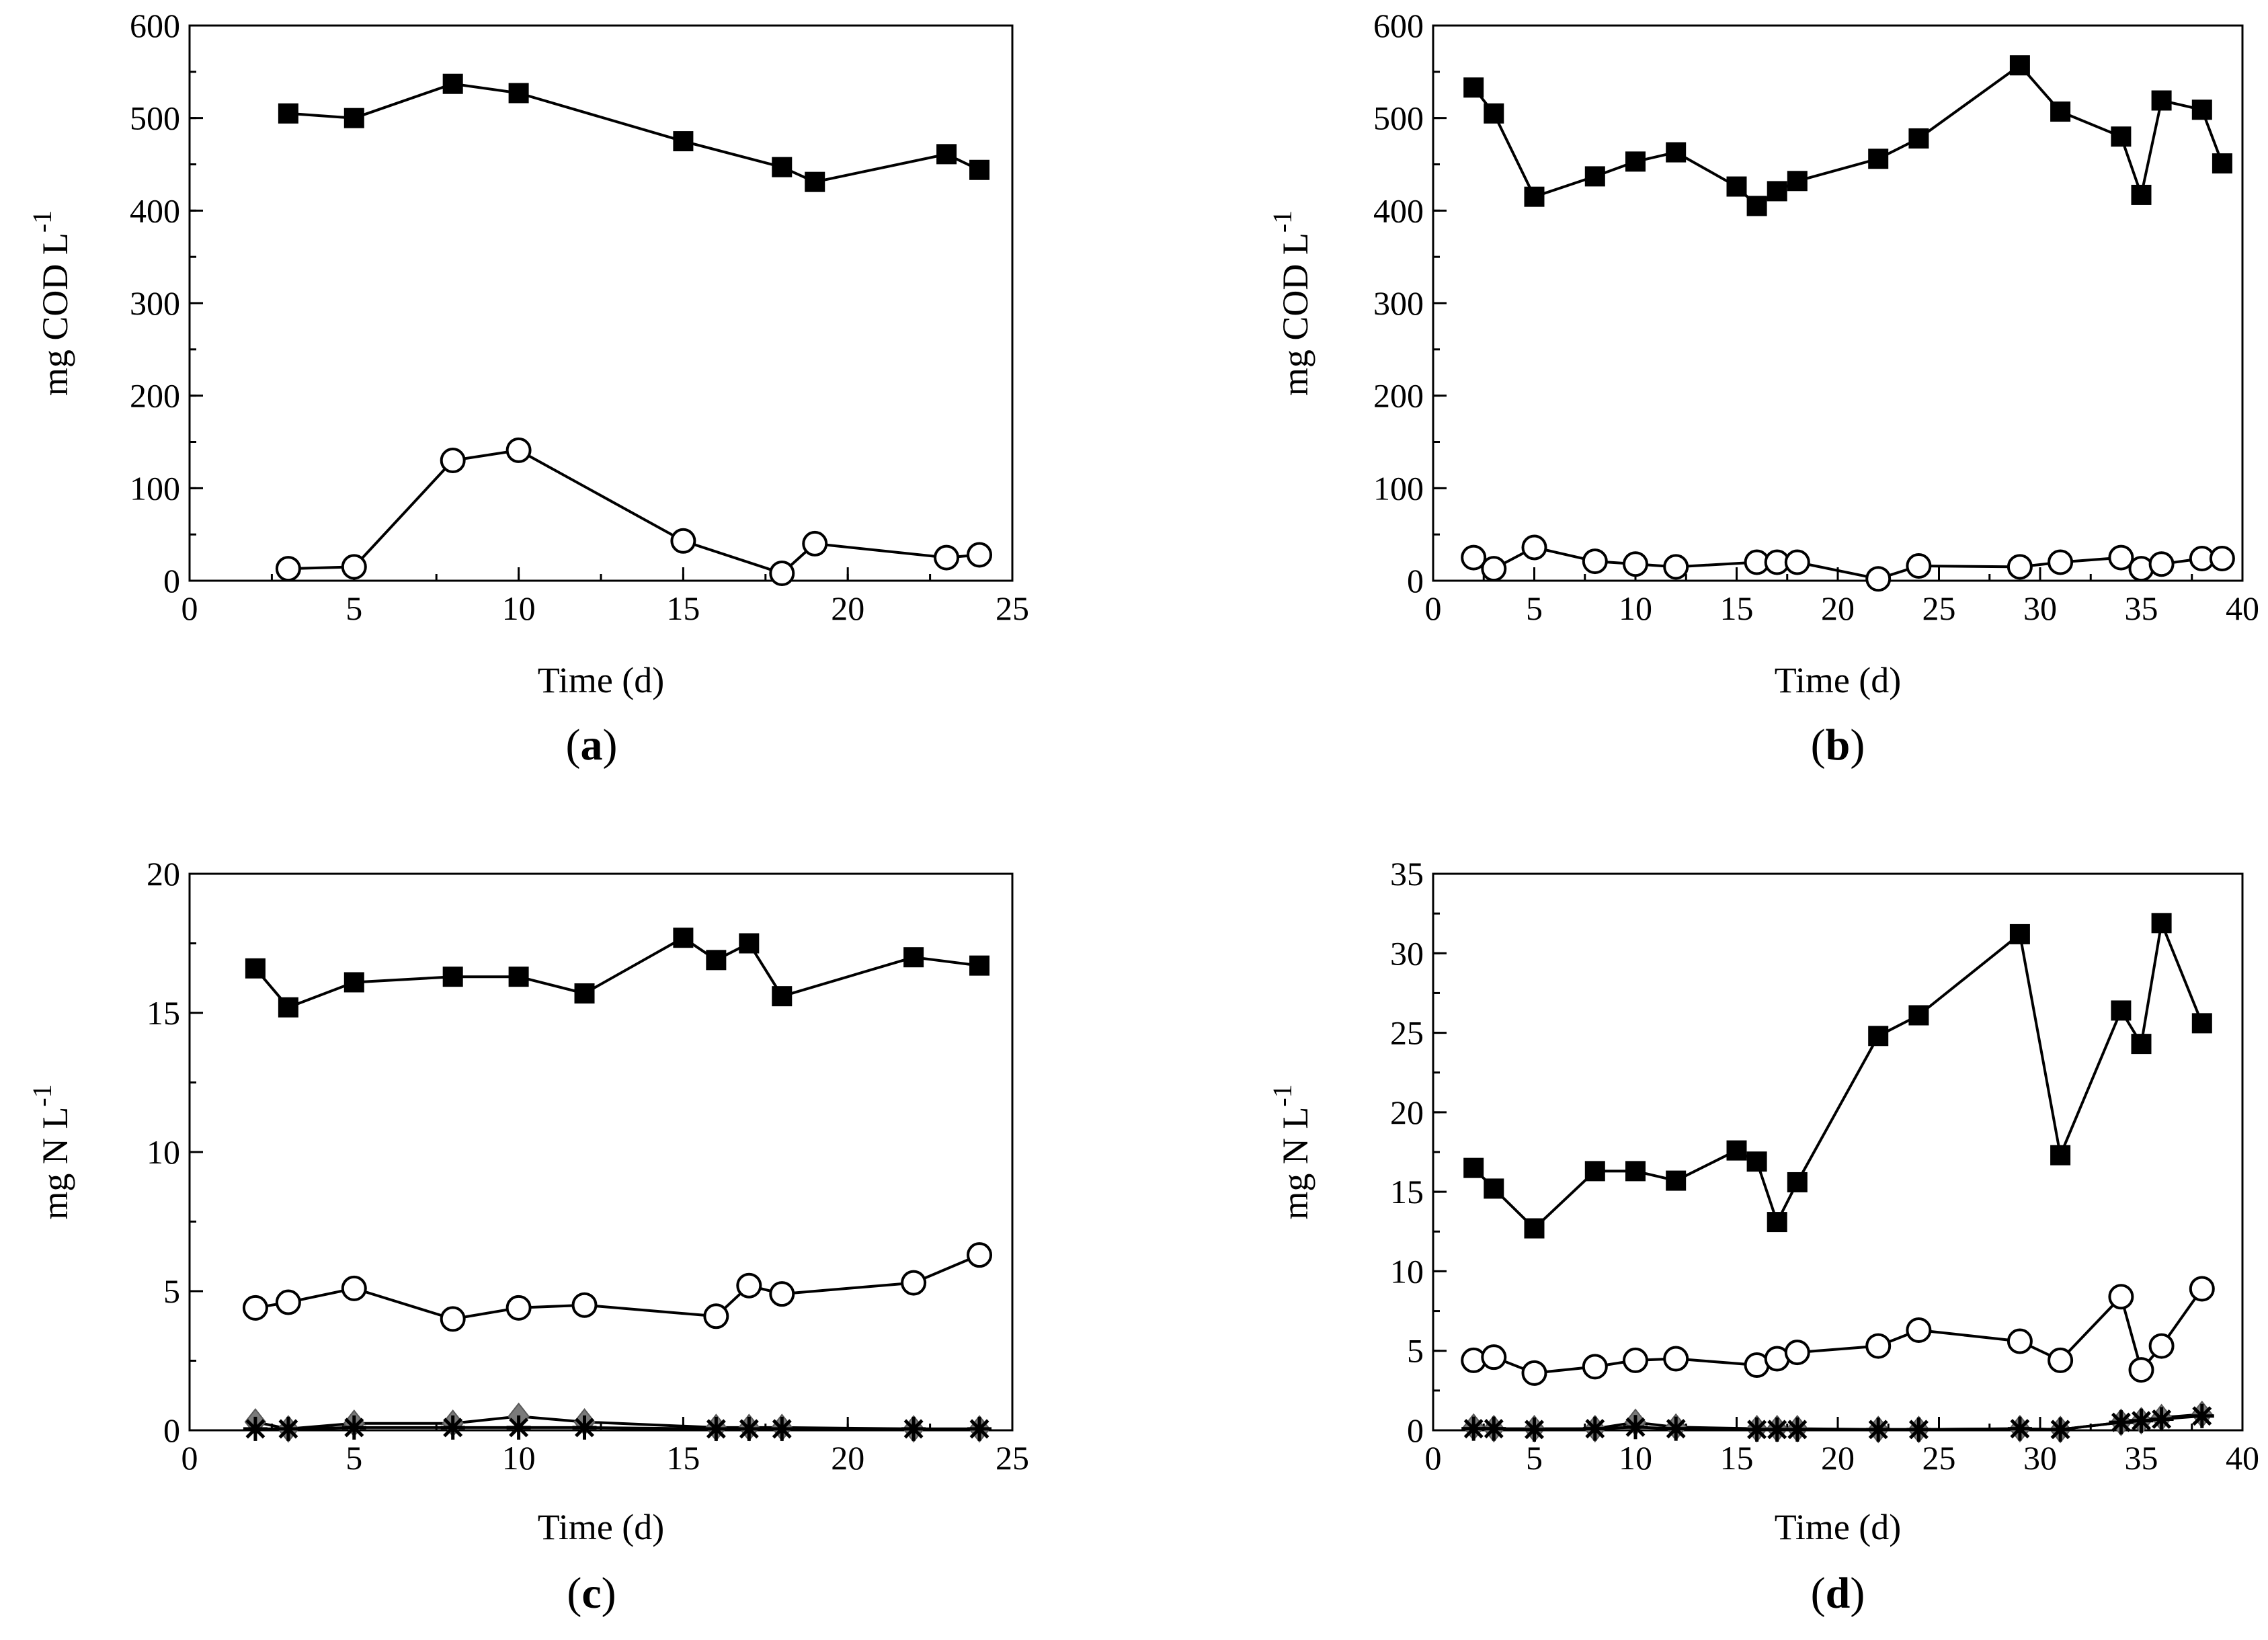 This screenshot has width=2268, height=1640. I want to click on series-line-open-circle, so click(634, 511).